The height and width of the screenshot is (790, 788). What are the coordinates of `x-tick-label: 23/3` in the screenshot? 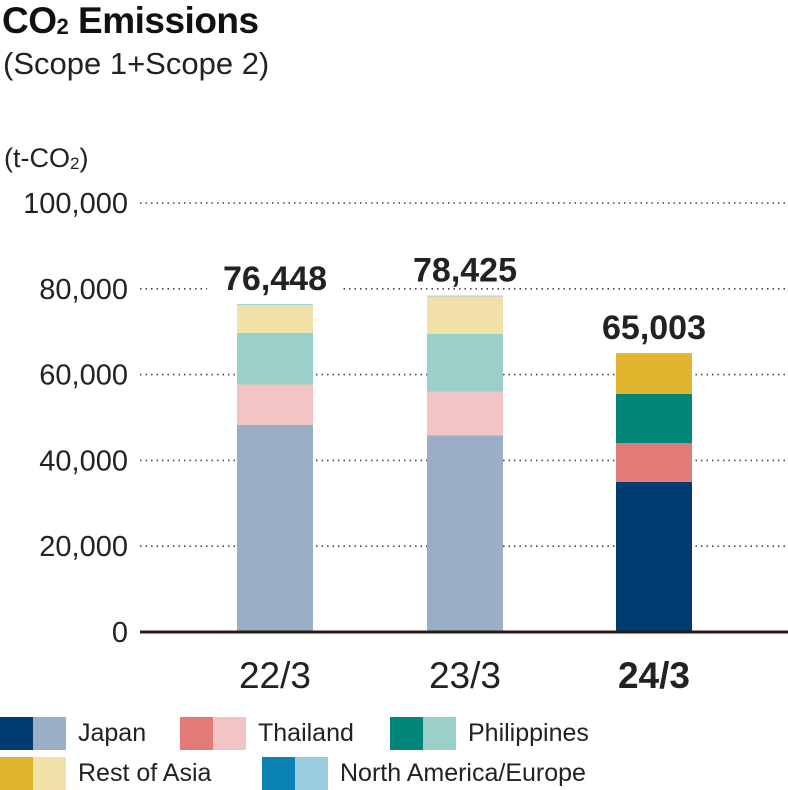 It's located at (465, 675).